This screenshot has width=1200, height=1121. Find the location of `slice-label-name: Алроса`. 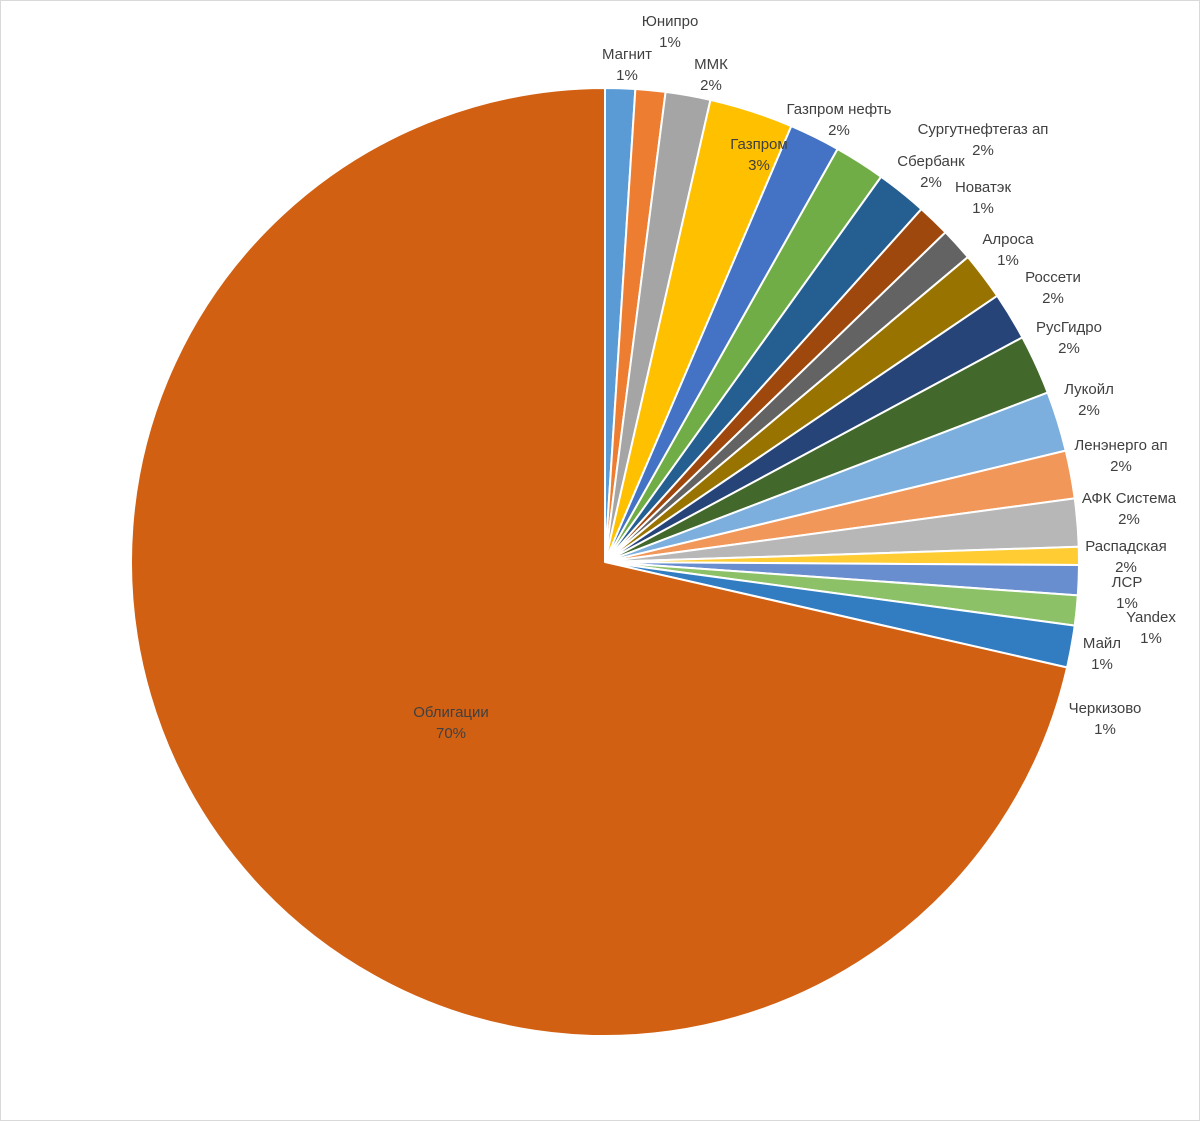

slice-label-name: Алроса is located at coordinates (1008, 239).